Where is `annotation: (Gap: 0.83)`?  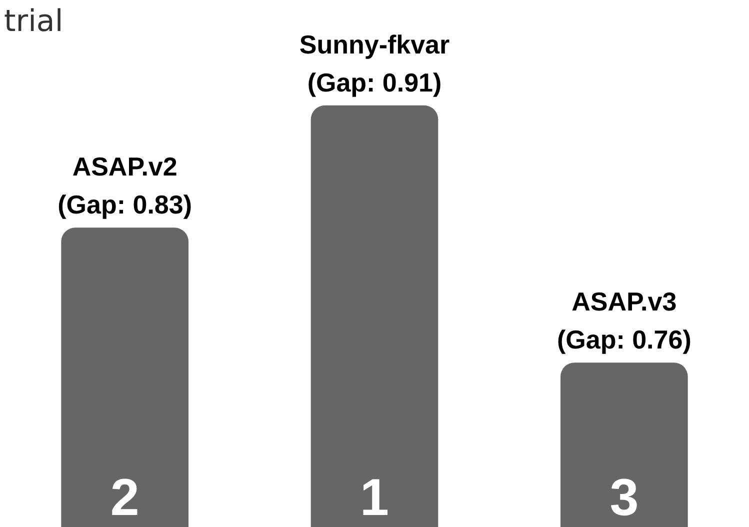 annotation: (Gap: 0.83) is located at coordinates (125, 205).